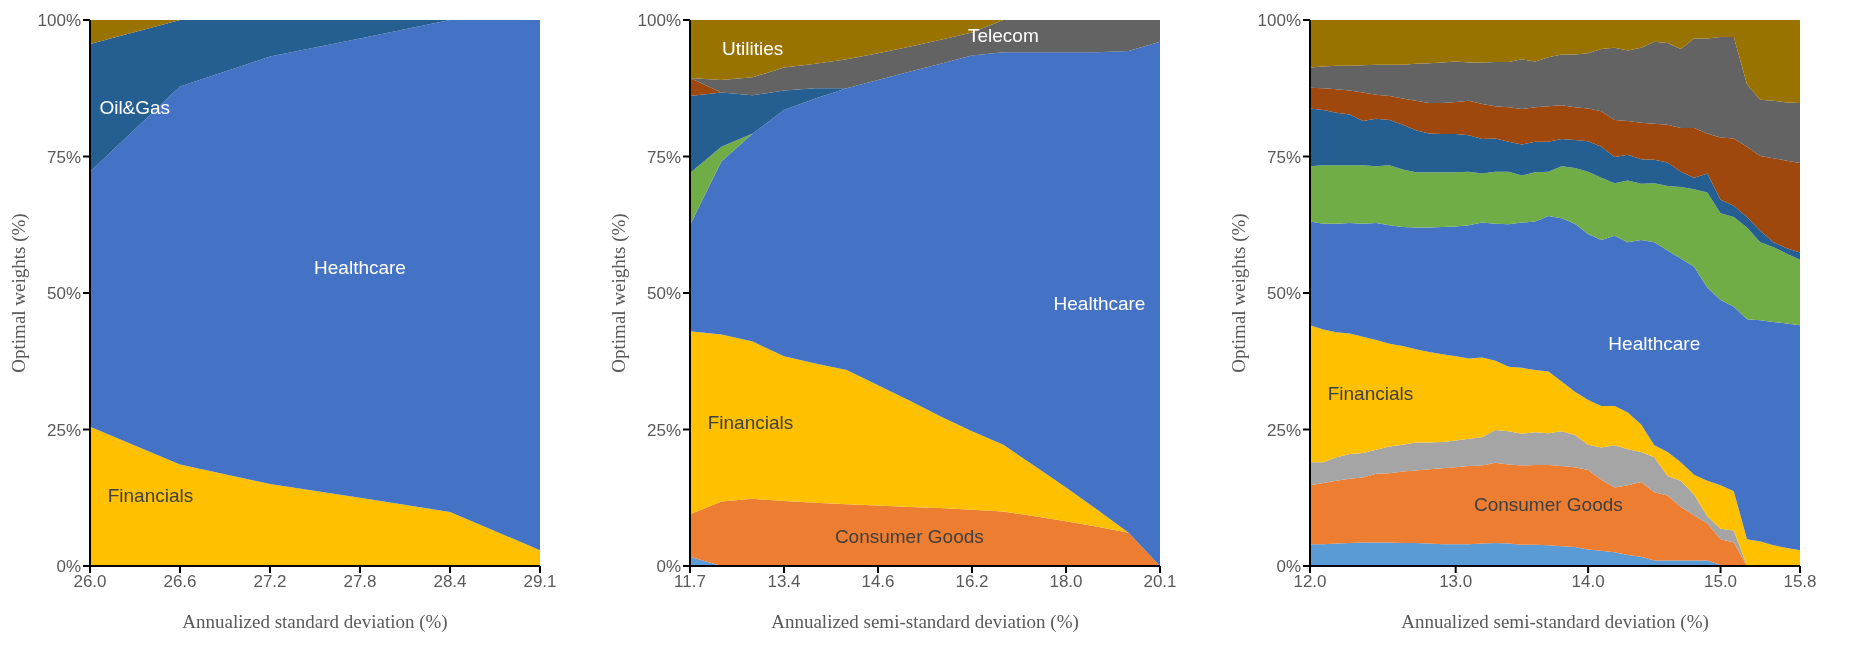  What do you see at coordinates (1066, 582) in the screenshot?
I see `x-tick-label: 18.0` at bounding box center [1066, 582].